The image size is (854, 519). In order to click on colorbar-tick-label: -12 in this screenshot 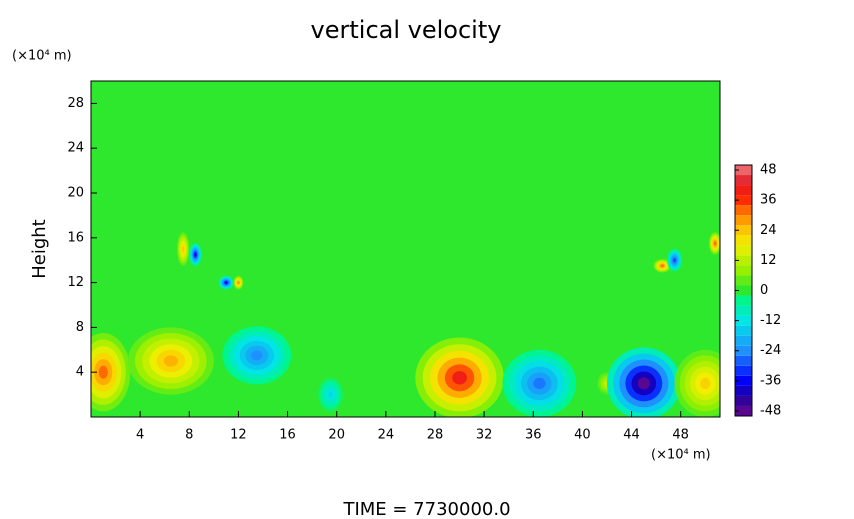, I will do `click(770, 320)`.